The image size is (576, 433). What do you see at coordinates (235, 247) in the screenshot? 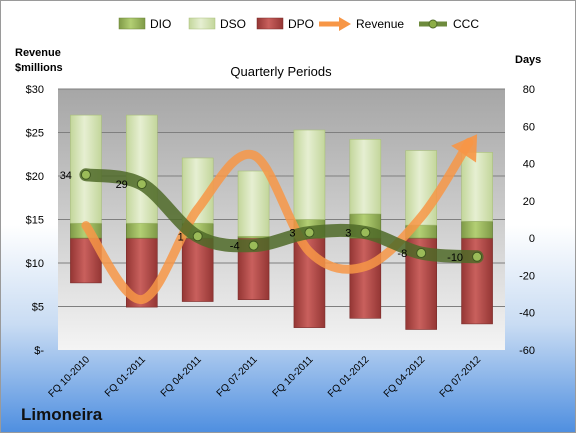
I see `ccc-data-label-3: -4` at bounding box center [235, 247].